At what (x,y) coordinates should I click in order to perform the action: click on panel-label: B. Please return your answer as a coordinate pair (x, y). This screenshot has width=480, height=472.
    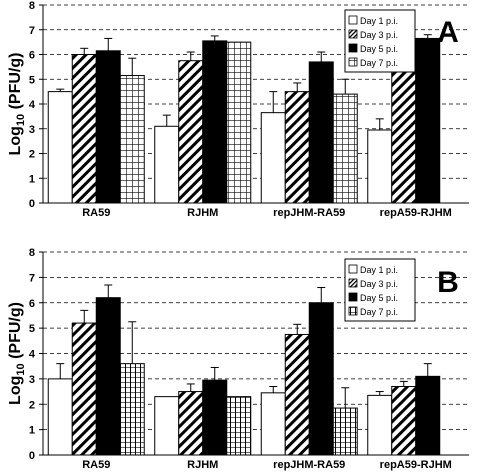
    Looking at the image, I should click on (448, 282).